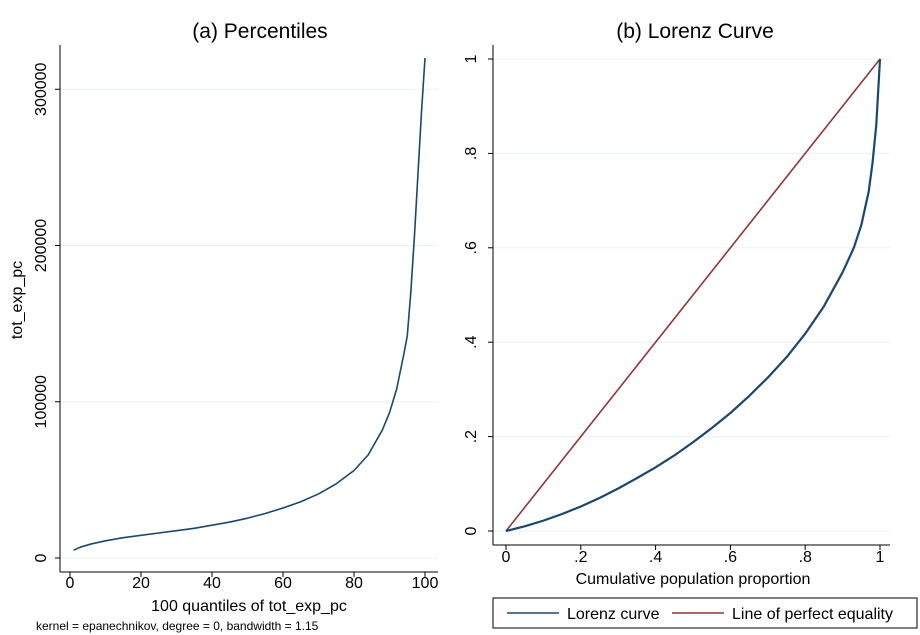  I want to click on x-ticks: 0 20 40 60 80 100, so click(252, 582).